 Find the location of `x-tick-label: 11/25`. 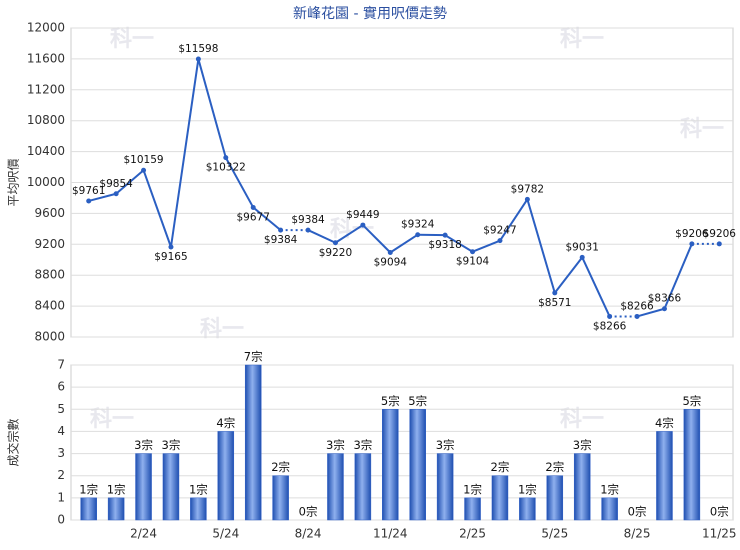

x-tick-label: 11/25 is located at coordinates (719, 534).